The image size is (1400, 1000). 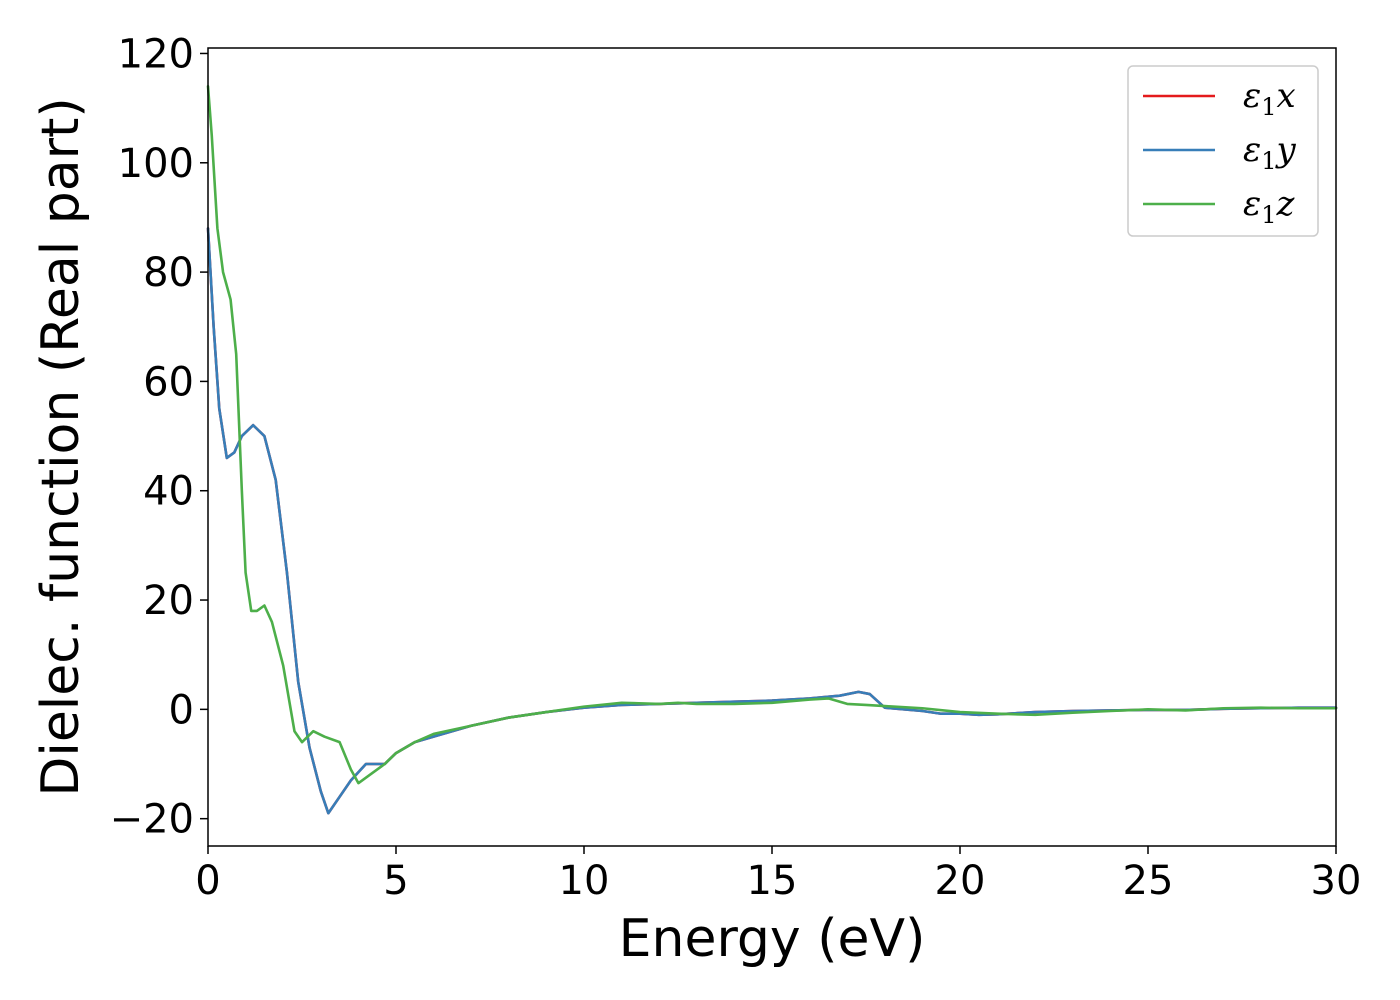 What do you see at coordinates (168, 601) in the screenshot?
I see `y-tick-label: 20` at bounding box center [168, 601].